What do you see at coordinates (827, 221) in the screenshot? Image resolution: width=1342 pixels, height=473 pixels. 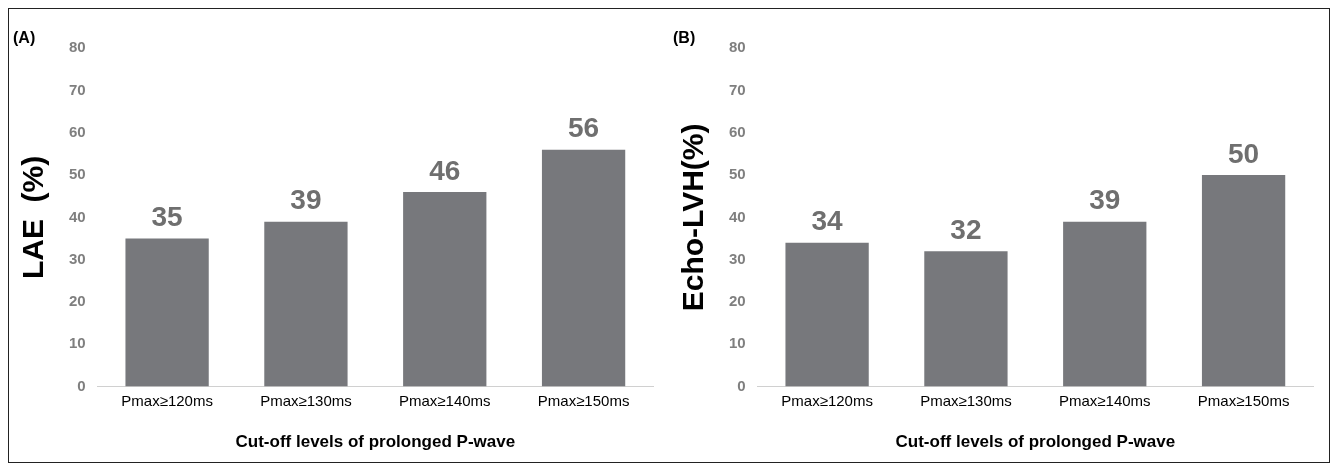 I see `data-label: 34` at bounding box center [827, 221].